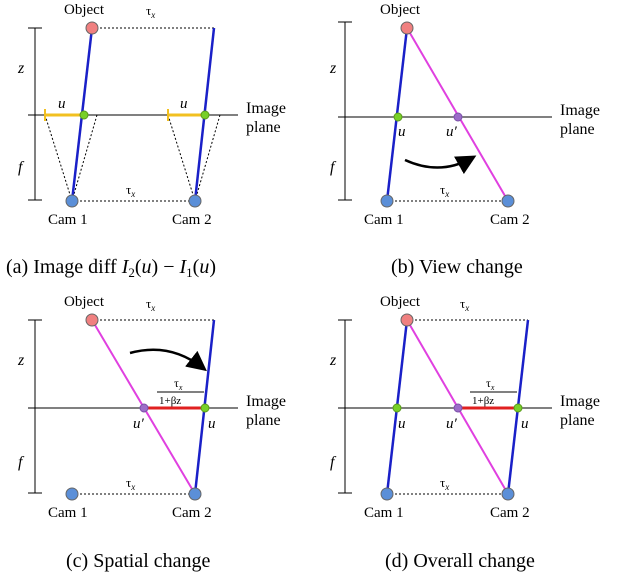 This screenshot has height=577, width=618. What do you see at coordinates (111, 268) in the screenshot?
I see `caption-a: (a) Image diff I2(u) − I1(u)` at bounding box center [111, 268].